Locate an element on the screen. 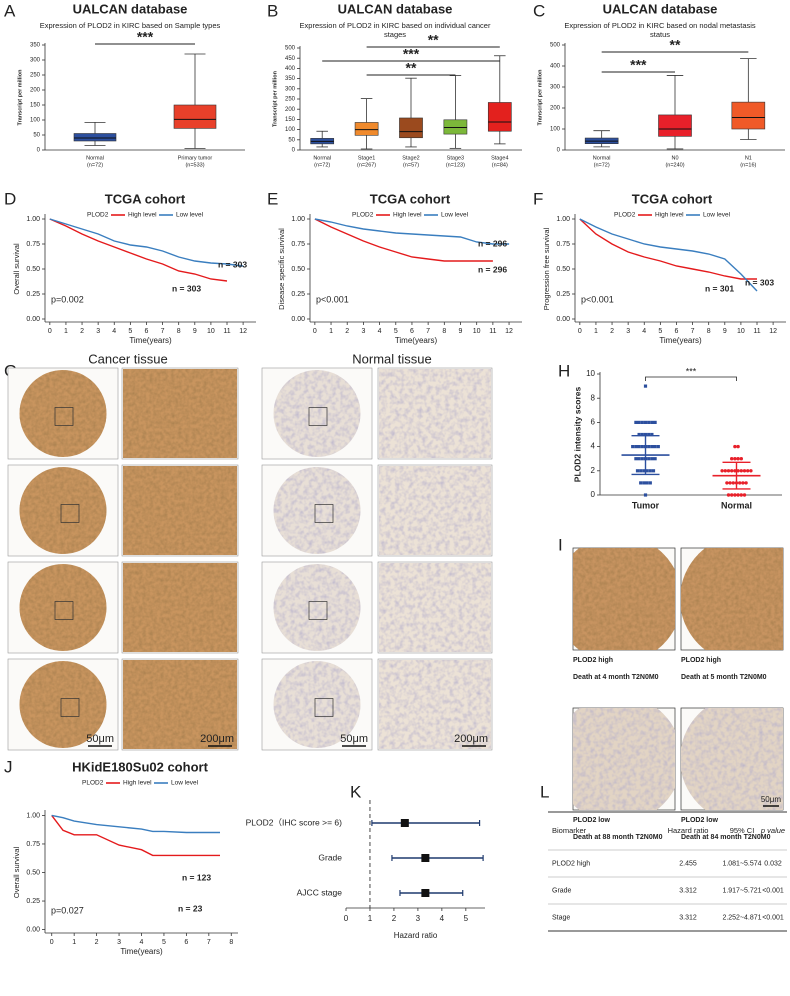 The image size is (790, 996). x-tick-label: Stage1 is located at coordinates (366, 158).